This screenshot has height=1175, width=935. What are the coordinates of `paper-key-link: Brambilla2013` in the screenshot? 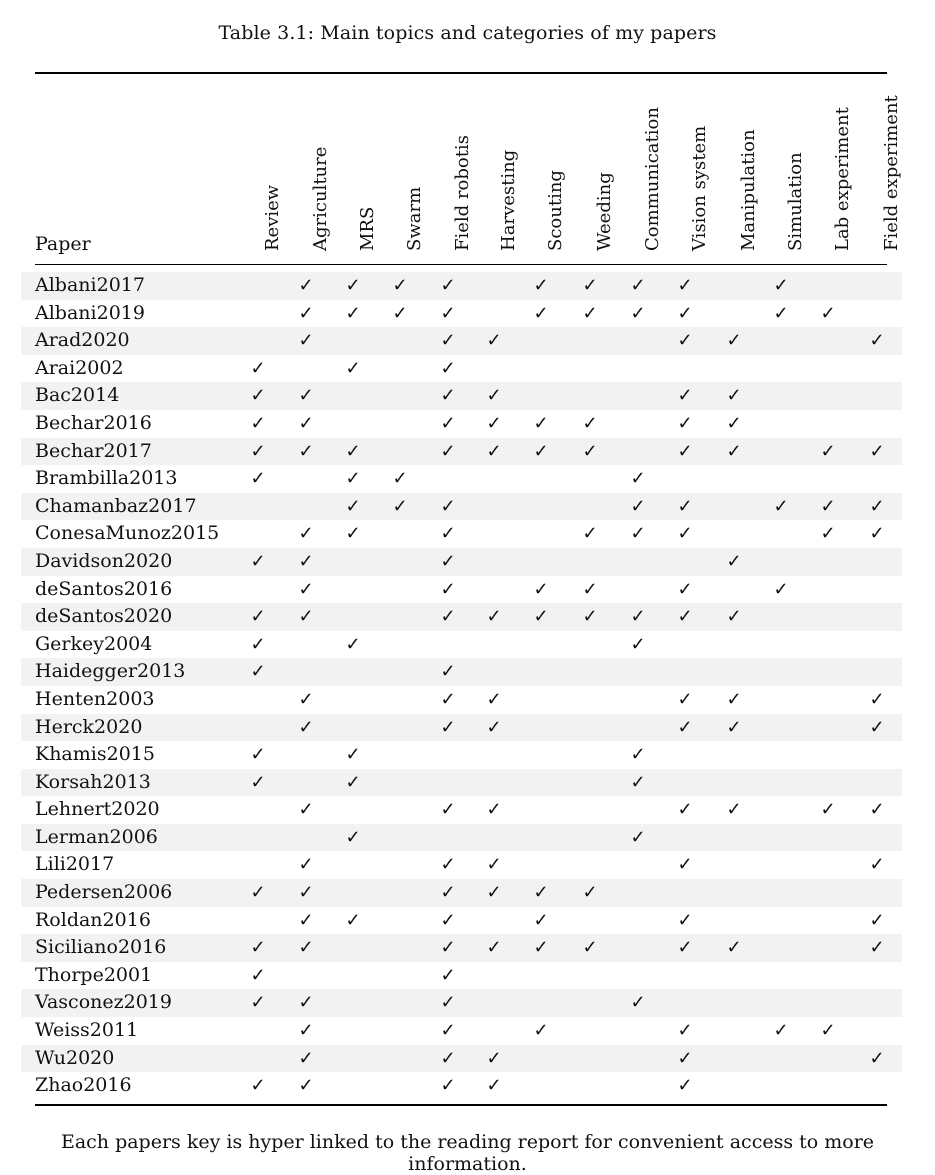 It's located at (106, 478).